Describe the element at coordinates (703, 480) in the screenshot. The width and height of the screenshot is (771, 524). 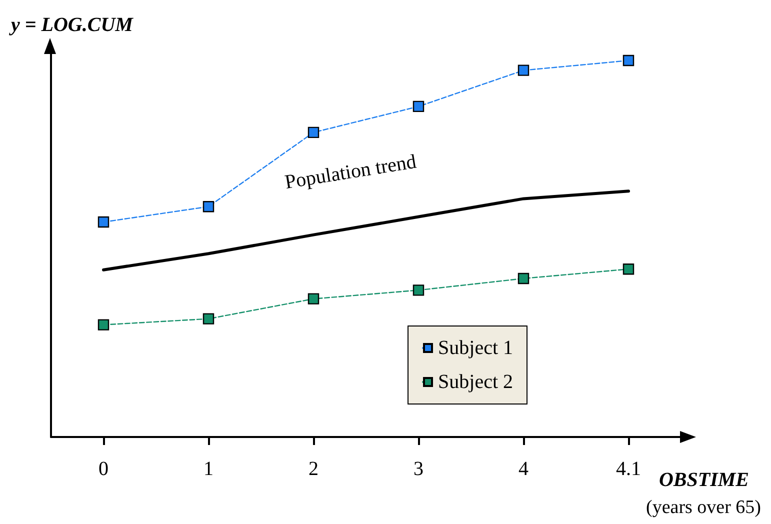
I see `x-axis-title: OBSTIME` at that location.